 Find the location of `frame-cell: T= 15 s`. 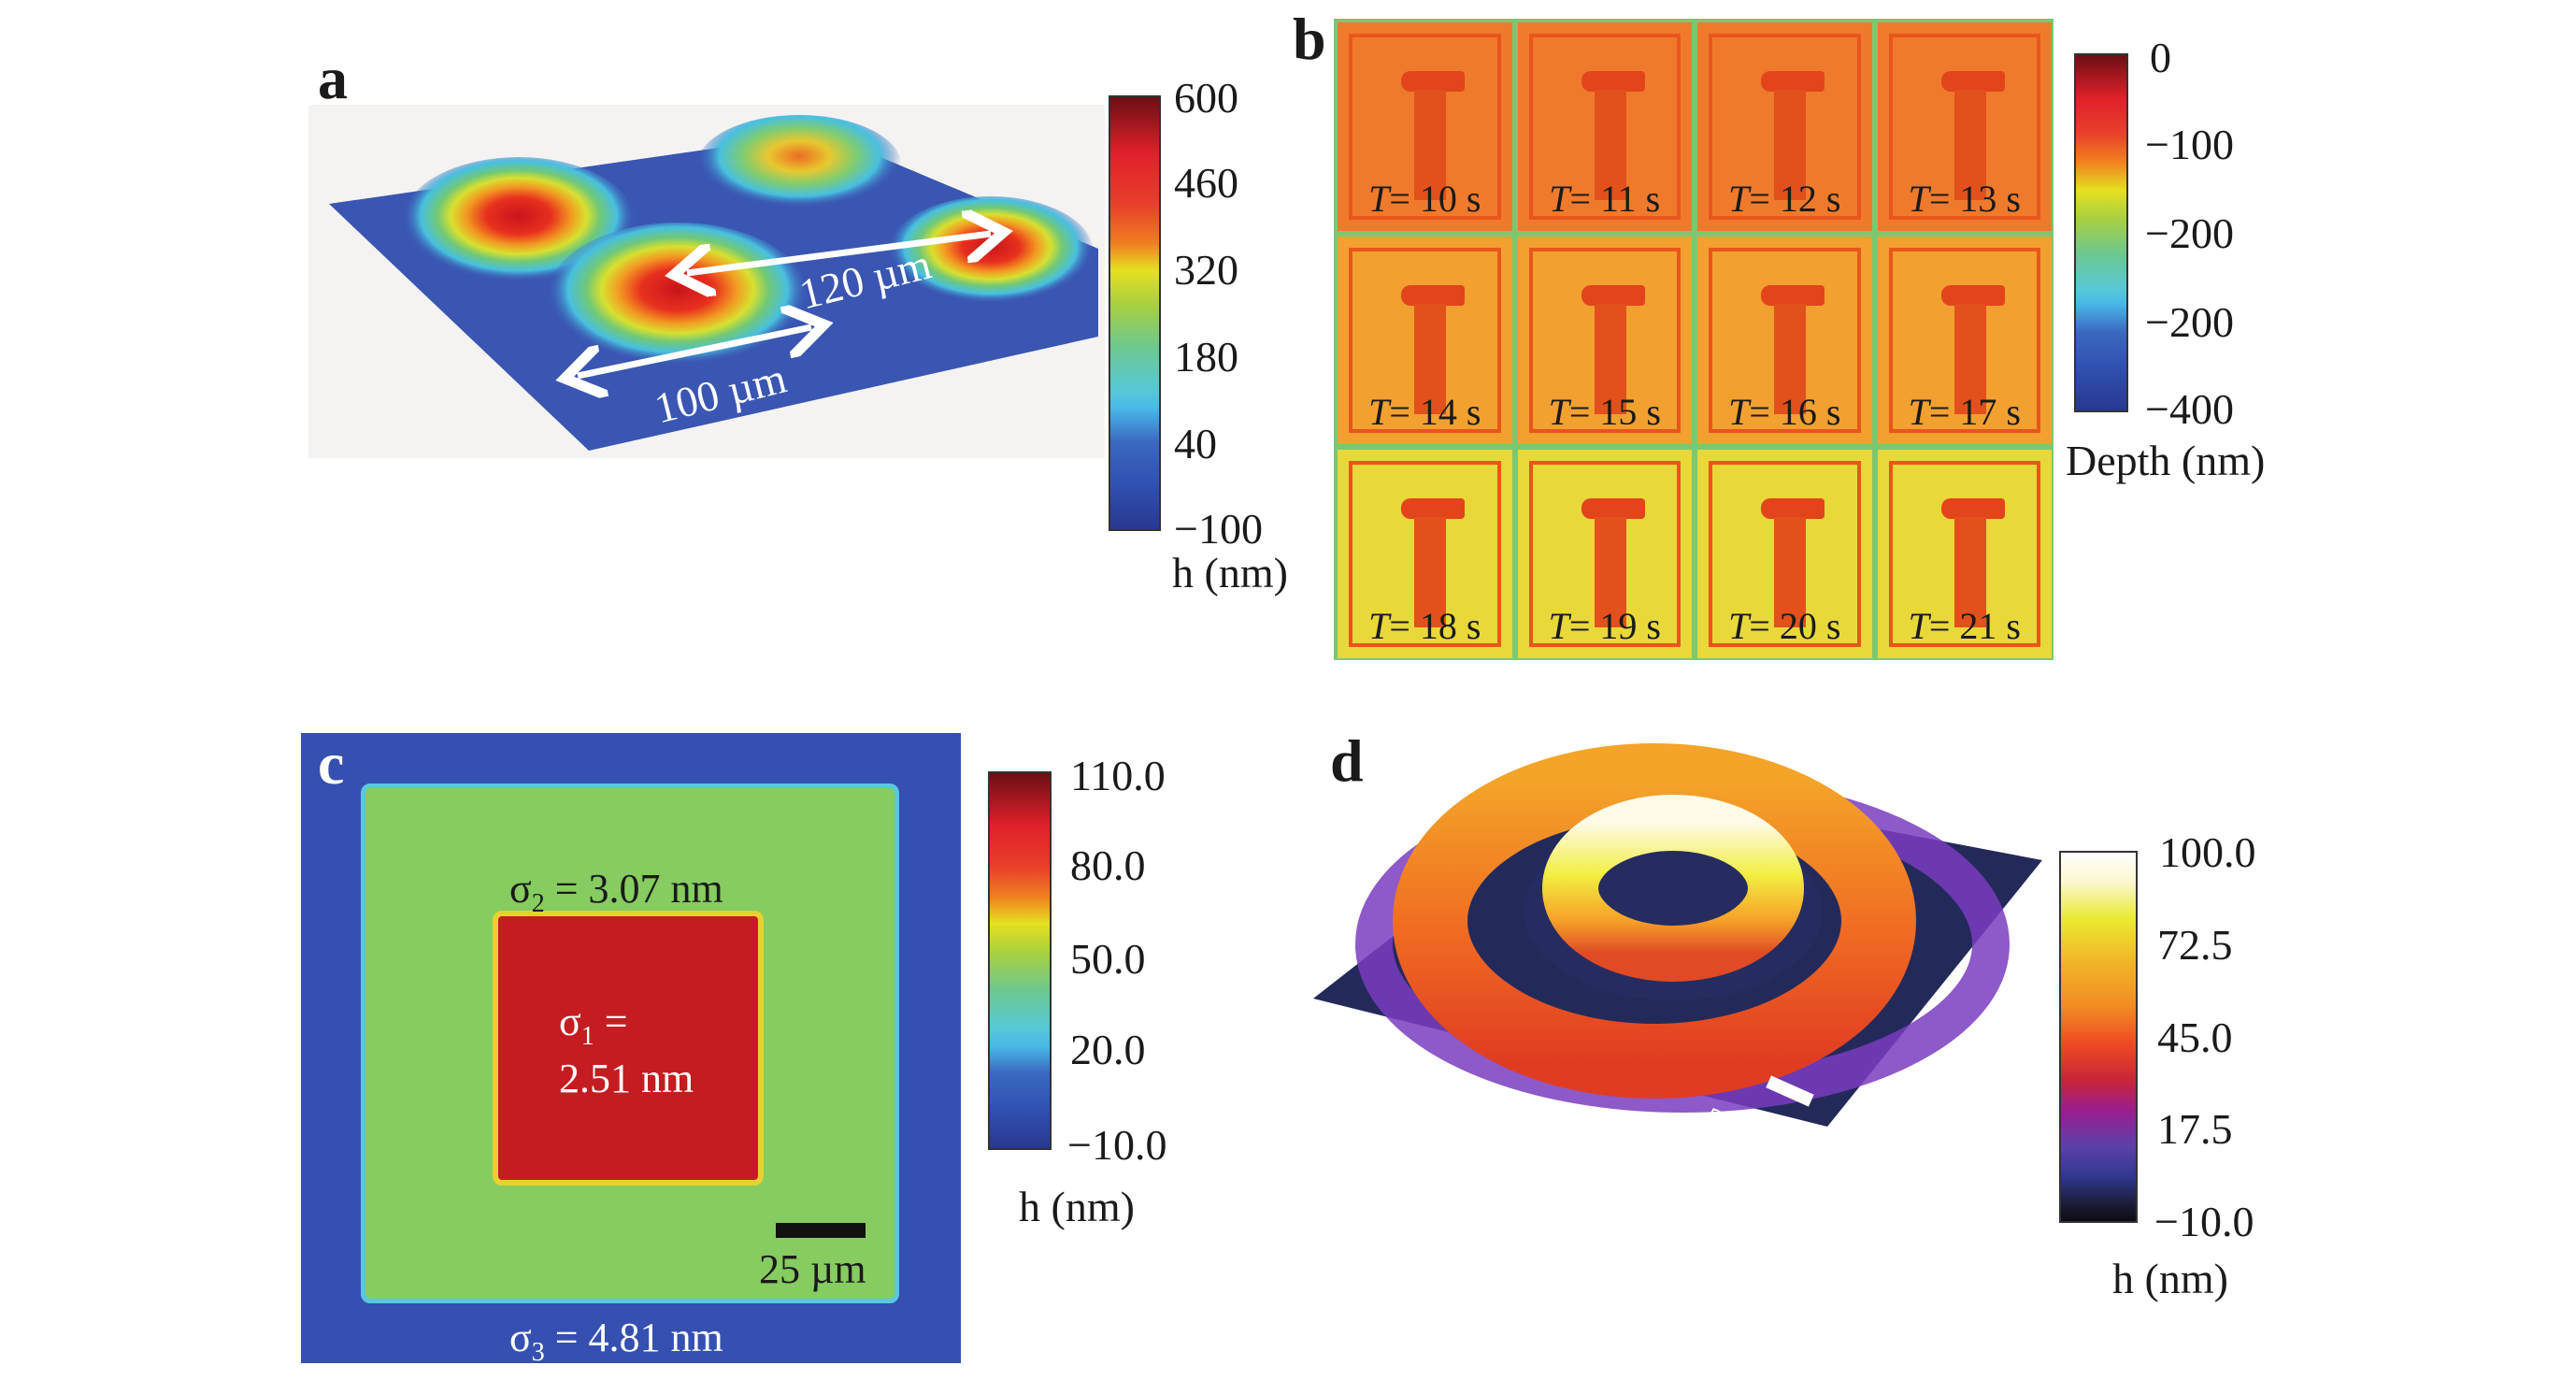

frame-cell: T= 15 s is located at coordinates (1605, 340).